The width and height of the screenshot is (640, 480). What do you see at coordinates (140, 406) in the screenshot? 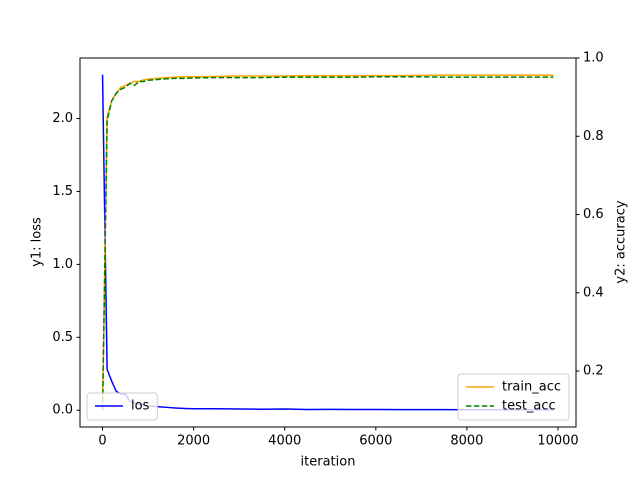
I see `legend-label: los` at bounding box center [140, 406].